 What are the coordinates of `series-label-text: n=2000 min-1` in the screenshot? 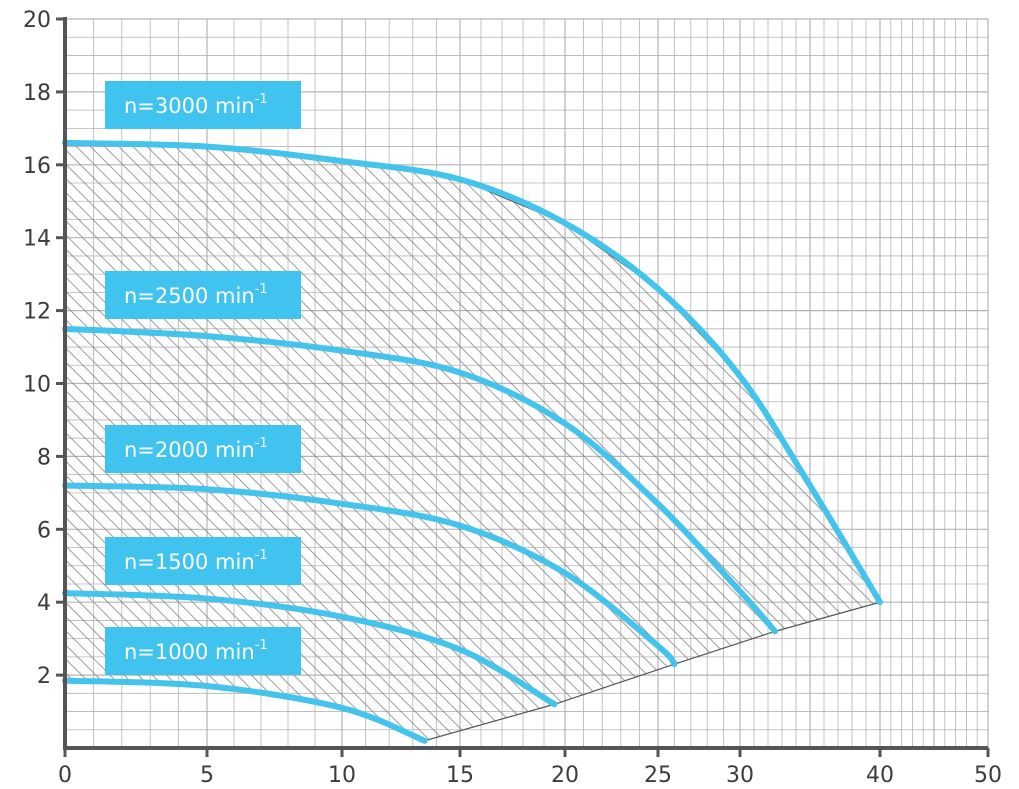 It's located at (196, 449).